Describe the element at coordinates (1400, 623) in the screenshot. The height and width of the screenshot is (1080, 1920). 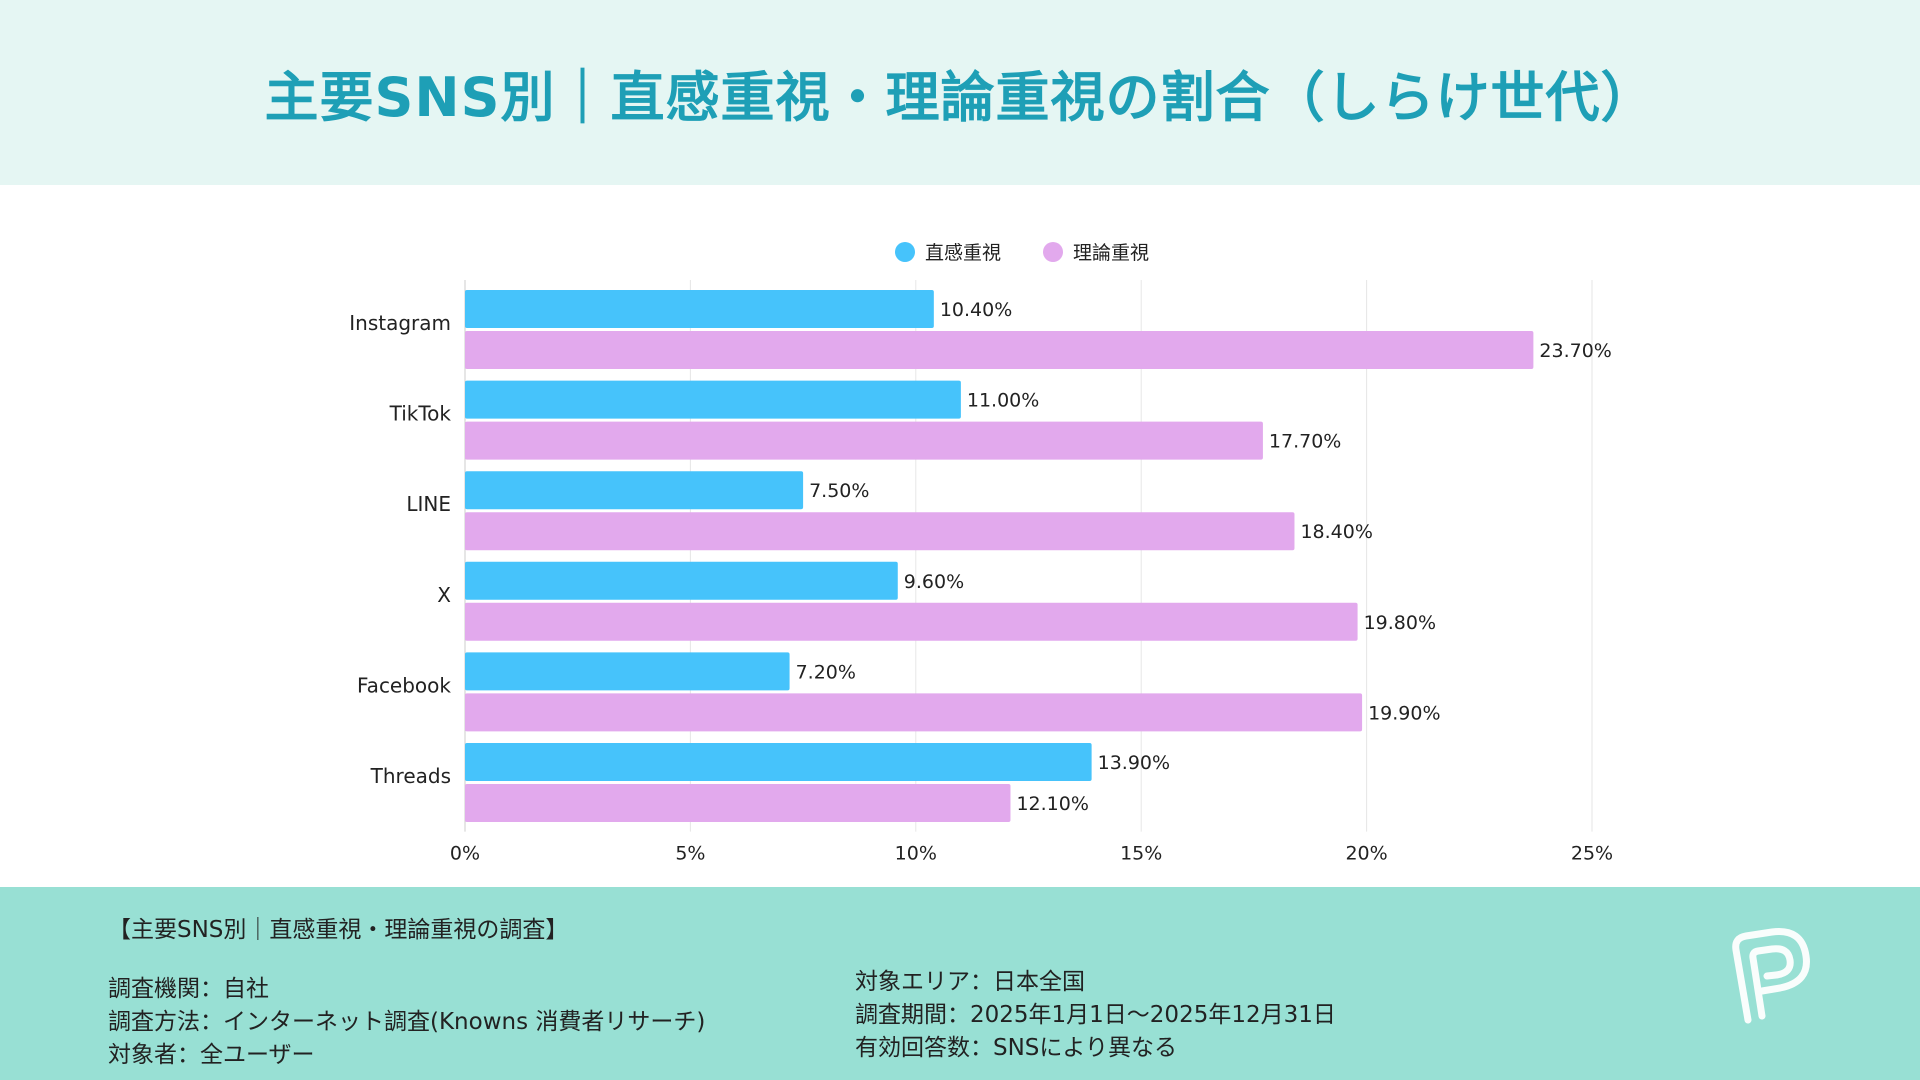
I see `data-label: 19.80%` at that location.